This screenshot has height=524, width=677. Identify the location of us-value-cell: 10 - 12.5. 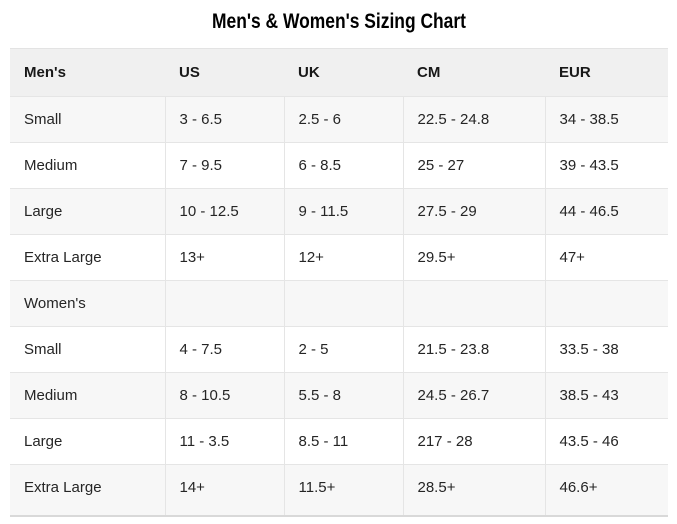
(224, 211).